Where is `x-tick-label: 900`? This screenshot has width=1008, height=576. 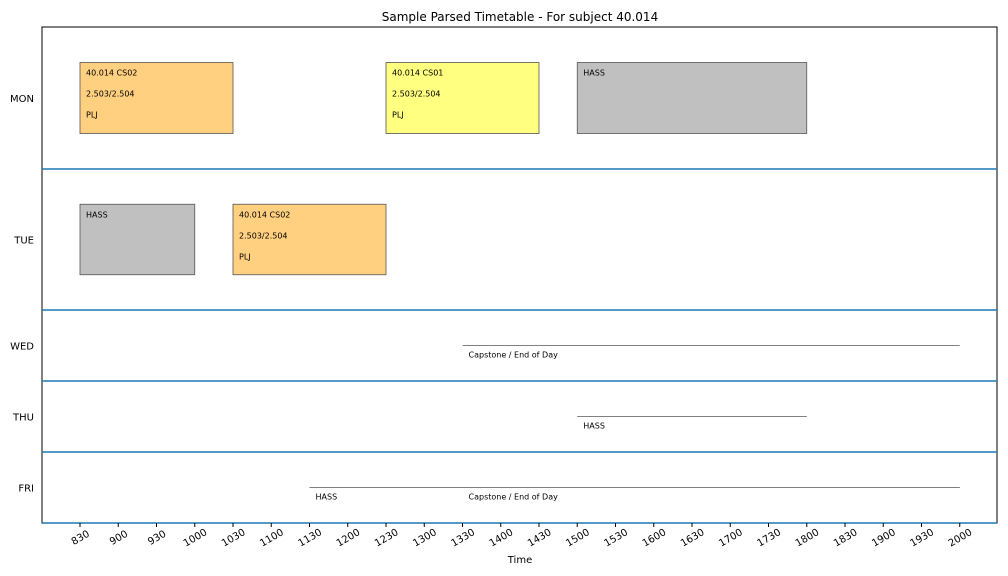 x-tick-label: 900 is located at coordinates (119, 538).